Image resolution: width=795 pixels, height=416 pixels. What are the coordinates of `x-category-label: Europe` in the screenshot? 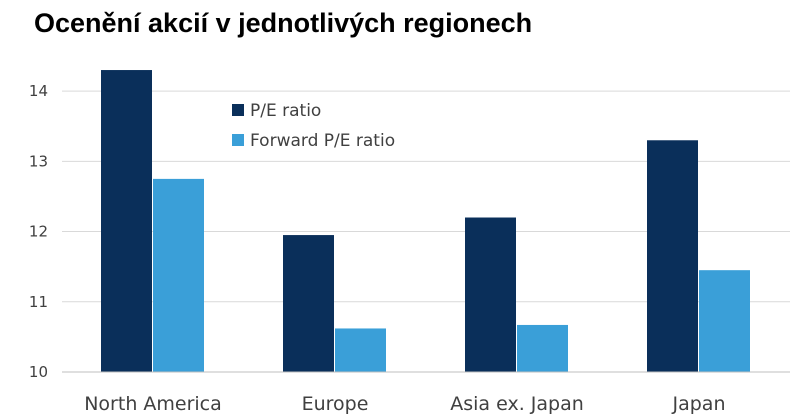 It's located at (335, 404).